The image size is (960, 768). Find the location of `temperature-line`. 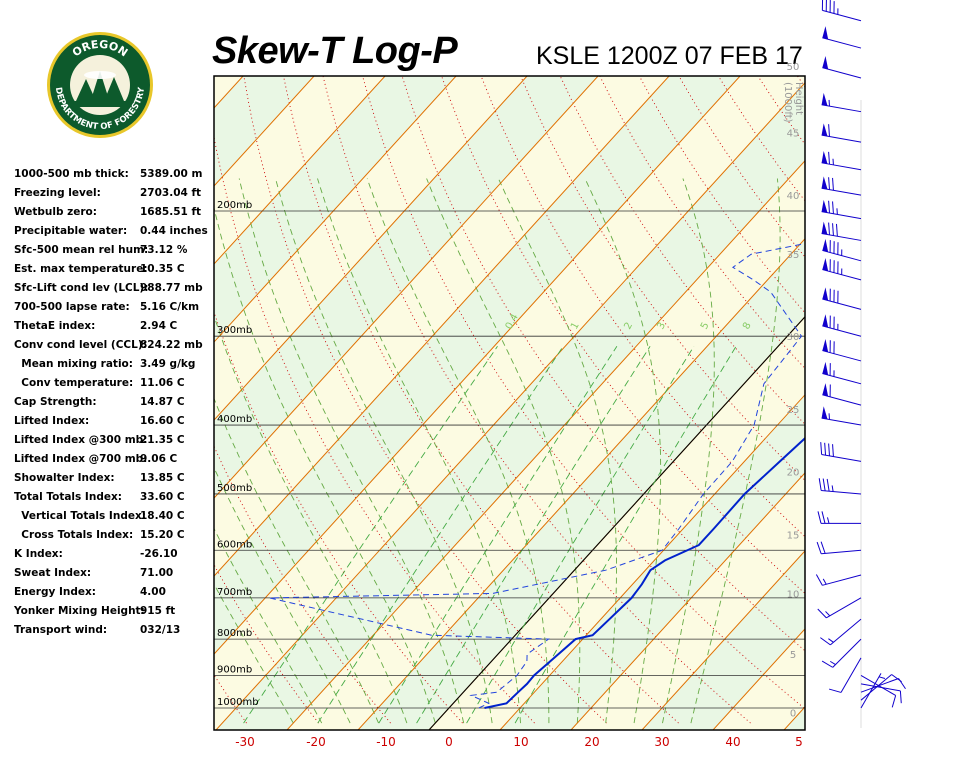

temperature-line is located at coordinates (644, 572).